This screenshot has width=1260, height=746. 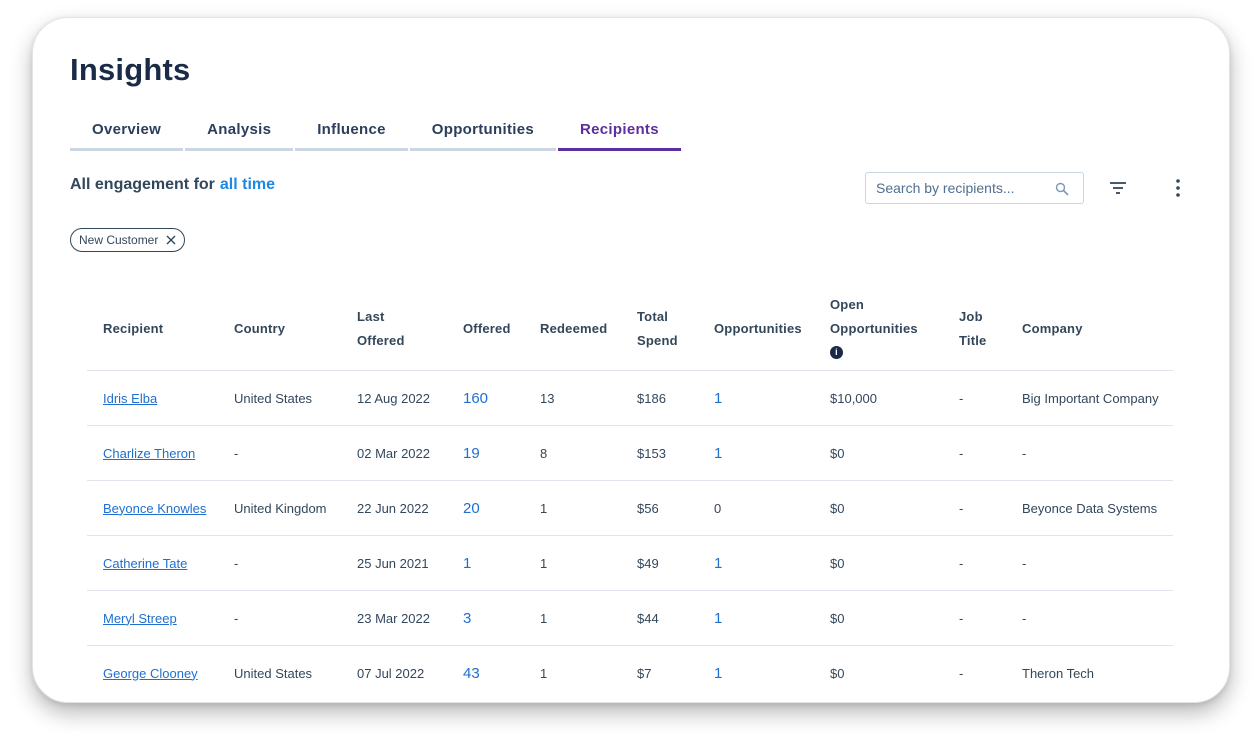 What do you see at coordinates (974, 329) in the screenshot?
I see `column-header-job-title: Job Title` at bounding box center [974, 329].